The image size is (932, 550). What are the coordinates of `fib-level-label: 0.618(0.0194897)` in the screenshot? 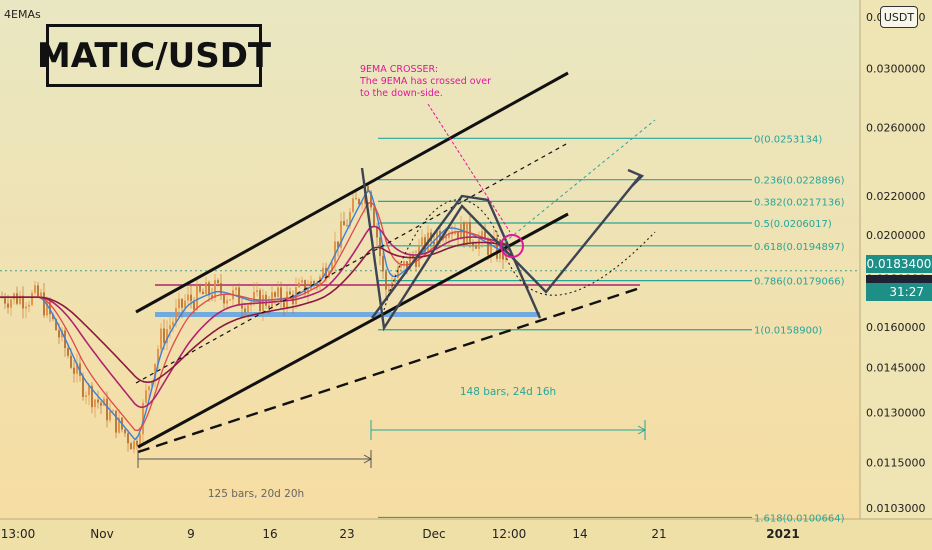 It's located at (799, 247).